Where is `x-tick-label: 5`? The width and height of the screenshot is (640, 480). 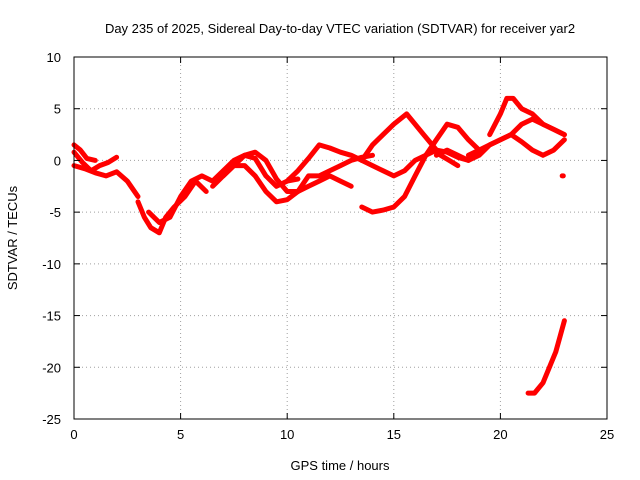
x-tick-label: 5 is located at coordinates (180, 434).